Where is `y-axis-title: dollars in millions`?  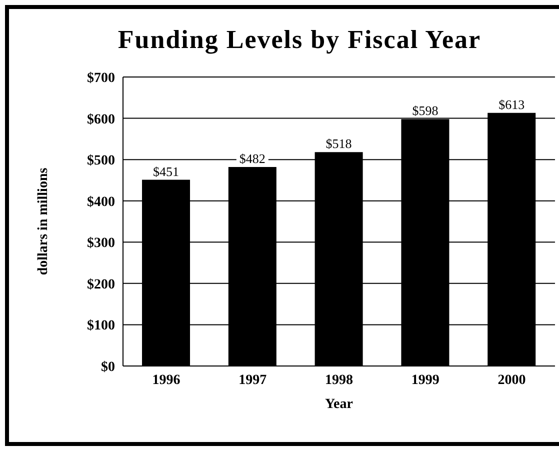
y-axis-title: dollars in millions is located at coordinates (43, 221).